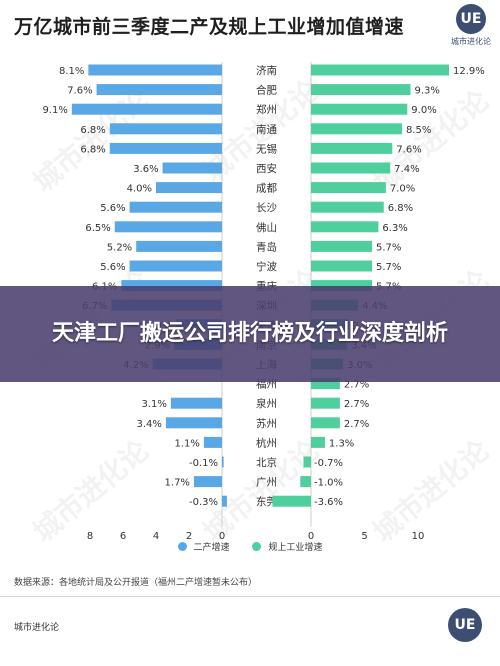 This screenshot has width=500, height=666. Describe the element at coordinates (423, 110) in the screenshot. I see `right-value-label: 9.0%` at that location.